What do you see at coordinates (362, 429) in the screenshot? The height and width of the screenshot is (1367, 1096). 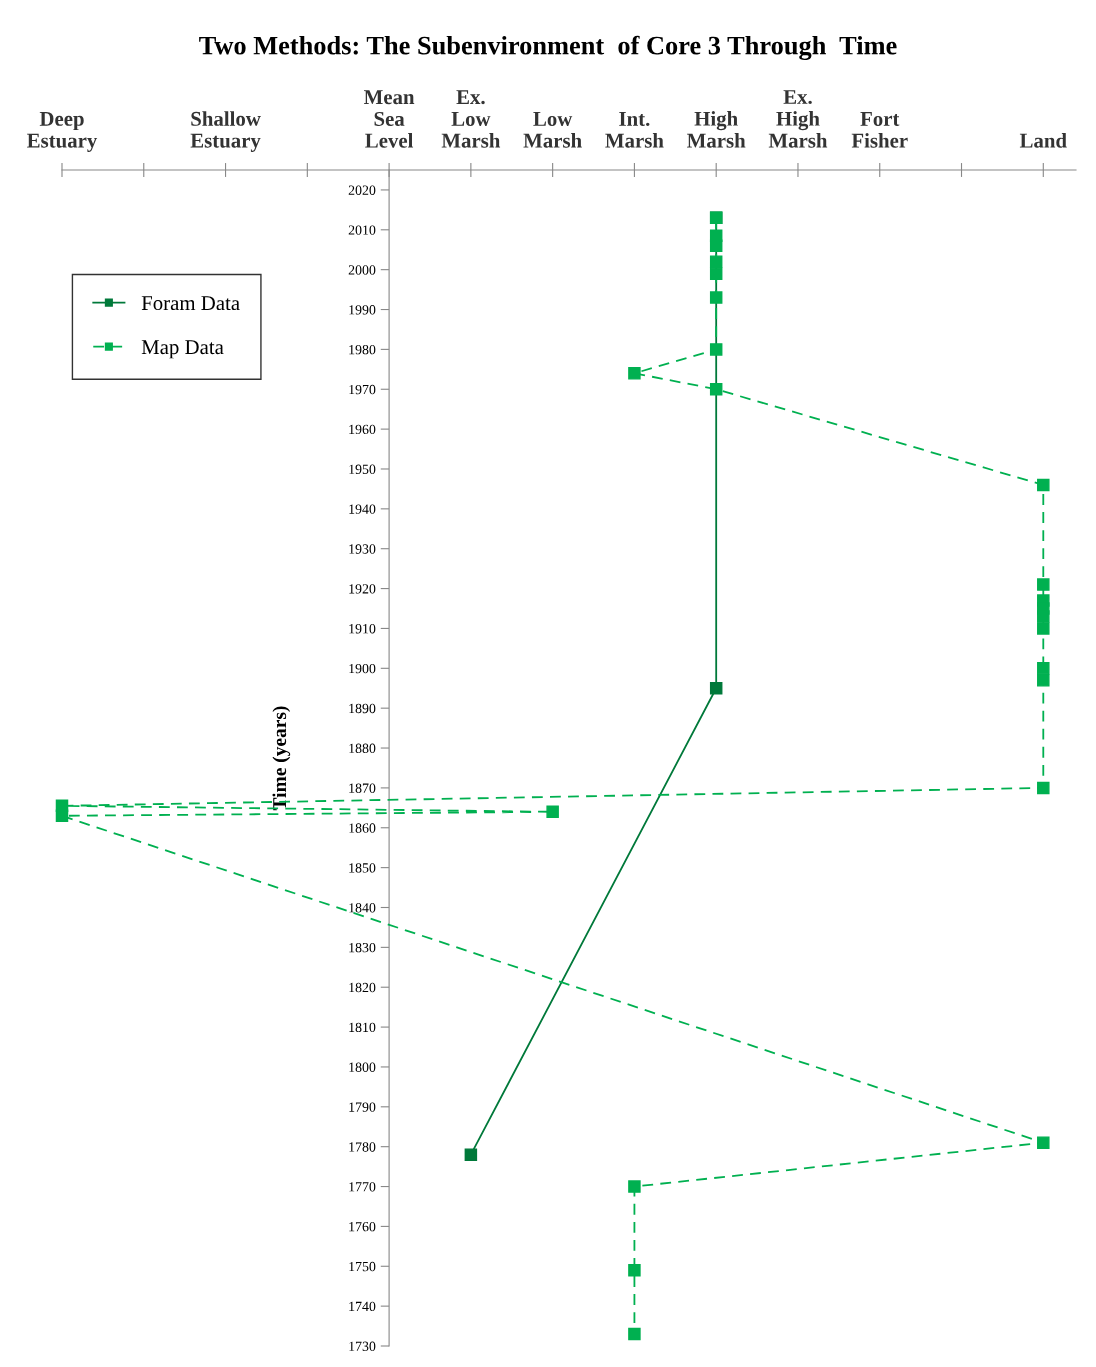 I see `y-tick-label: 1960` at bounding box center [362, 429].